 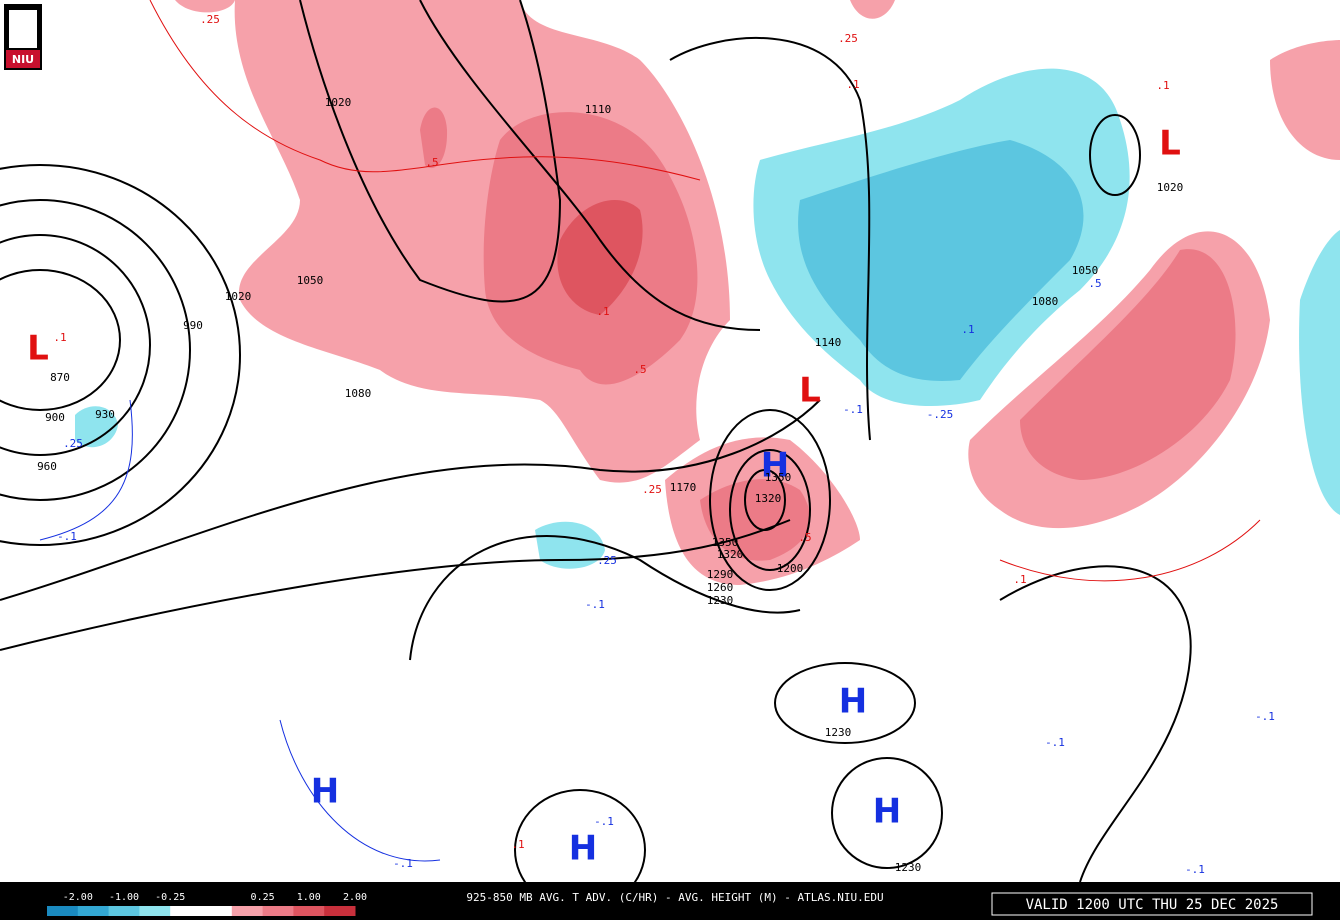 What do you see at coordinates (105, 414) in the screenshot?
I see `height-label: 930` at bounding box center [105, 414].